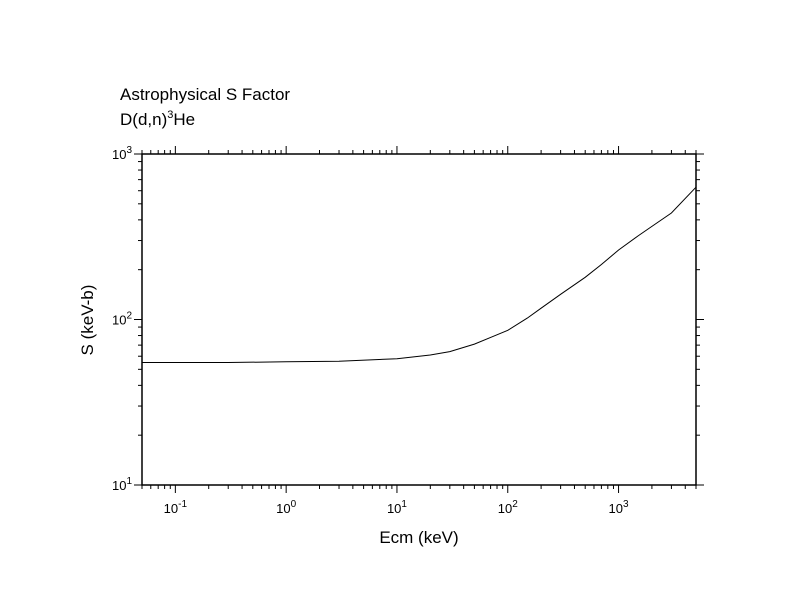  Describe the element at coordinates (129, 316) in the screenshot. I see `y-tick-label-exponent: 2` at that location.